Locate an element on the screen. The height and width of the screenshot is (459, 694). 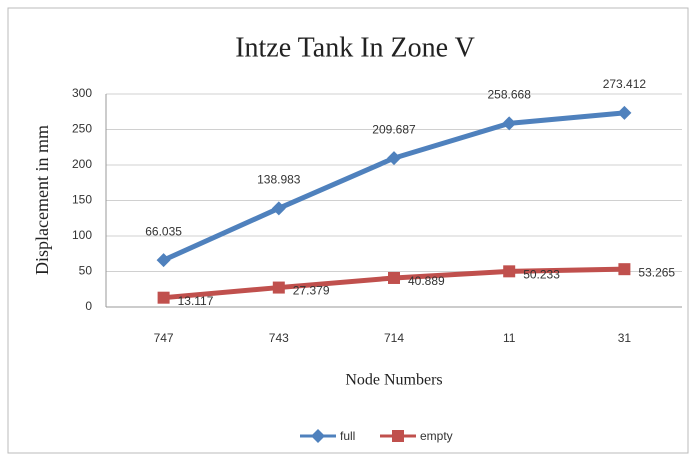
data-label: 27.379 is located at coordinates (311, 291).